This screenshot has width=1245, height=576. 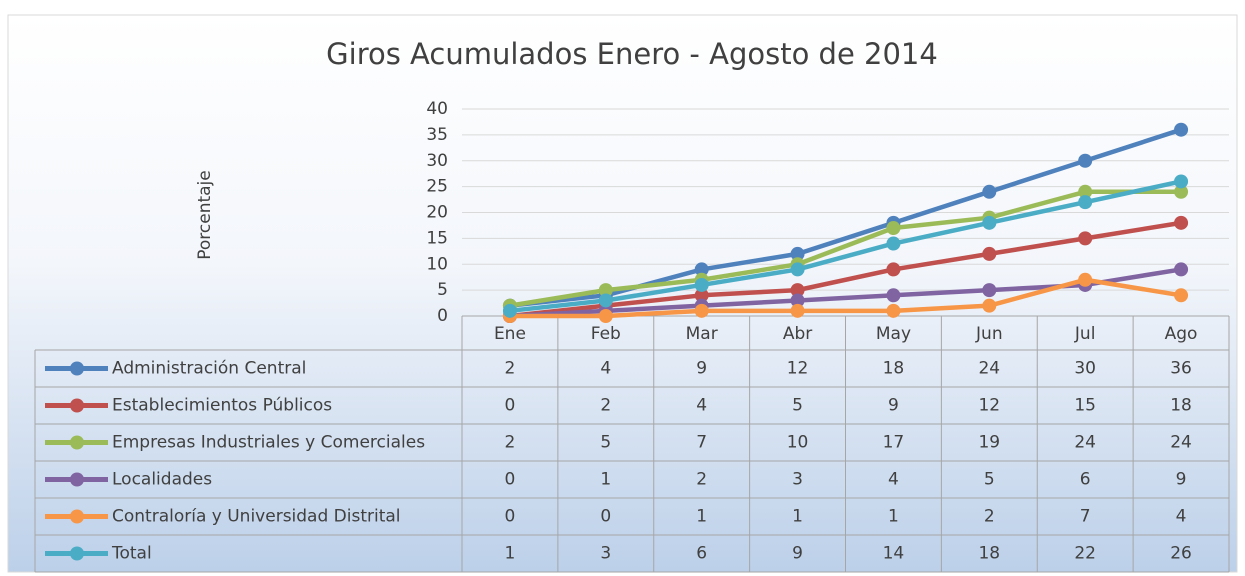 What do you see at coordinates (798, 443) in the screenshot?
I see `table-value: 10` at bounding box center [798, 443].